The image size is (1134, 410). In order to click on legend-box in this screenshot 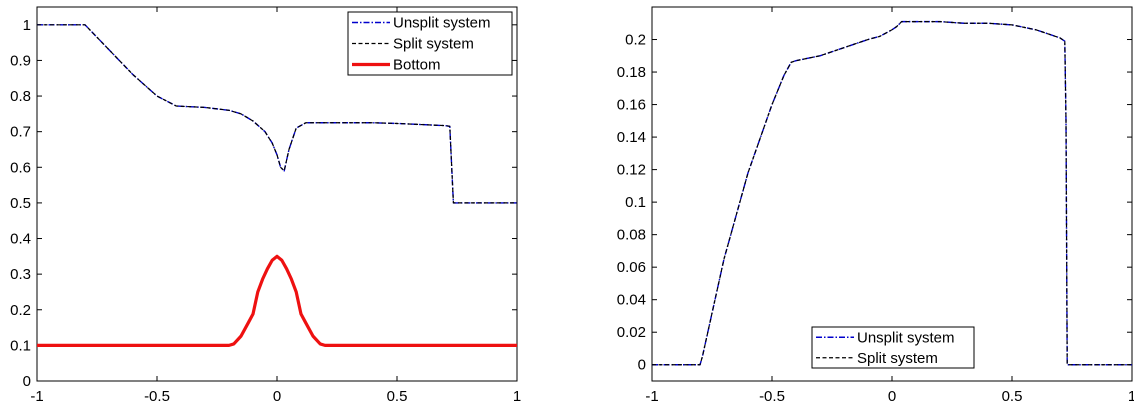, I will do `click(893, 347)`.